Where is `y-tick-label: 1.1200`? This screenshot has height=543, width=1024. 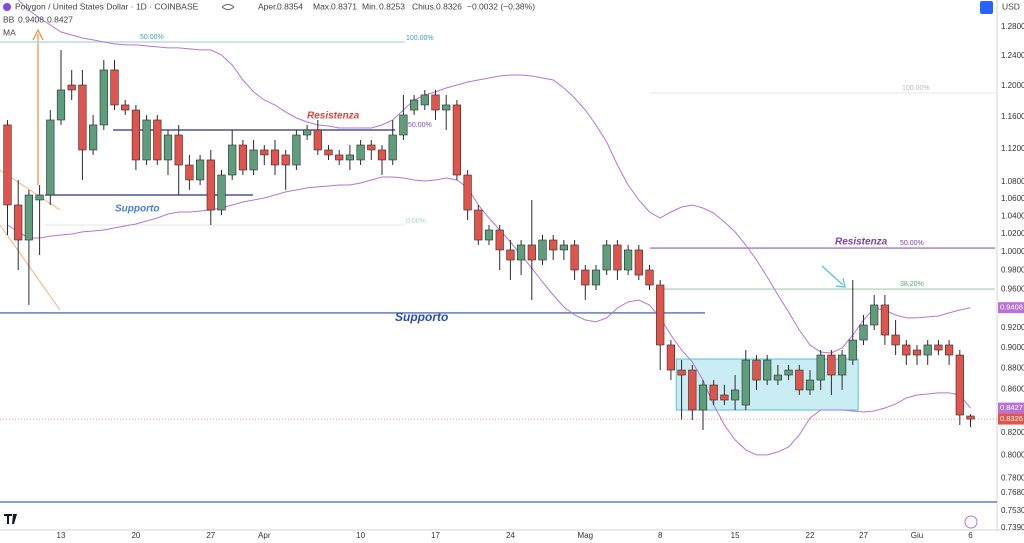
y-tick-label: 1.1200 is located at coordinates (1012, 148).